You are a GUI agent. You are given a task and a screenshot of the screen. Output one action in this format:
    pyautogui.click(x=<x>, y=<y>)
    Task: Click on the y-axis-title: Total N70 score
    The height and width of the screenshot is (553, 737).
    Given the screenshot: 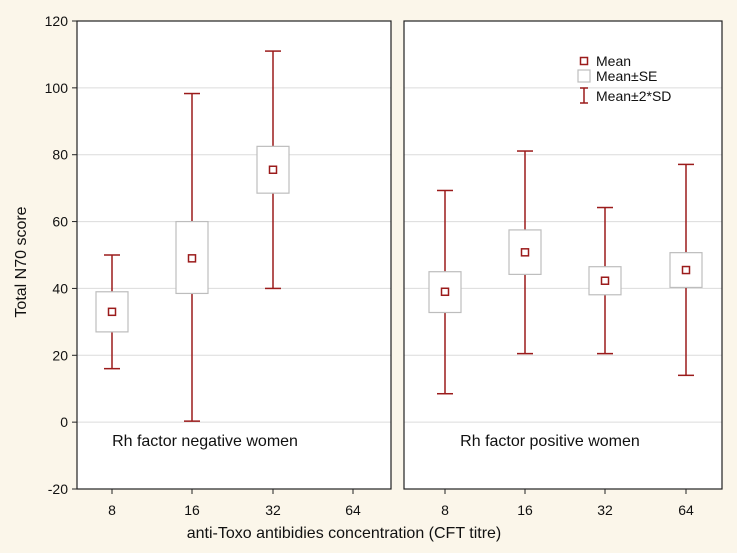 What is the action you would take?
    pyautogui.click(x=21, y=261)
    